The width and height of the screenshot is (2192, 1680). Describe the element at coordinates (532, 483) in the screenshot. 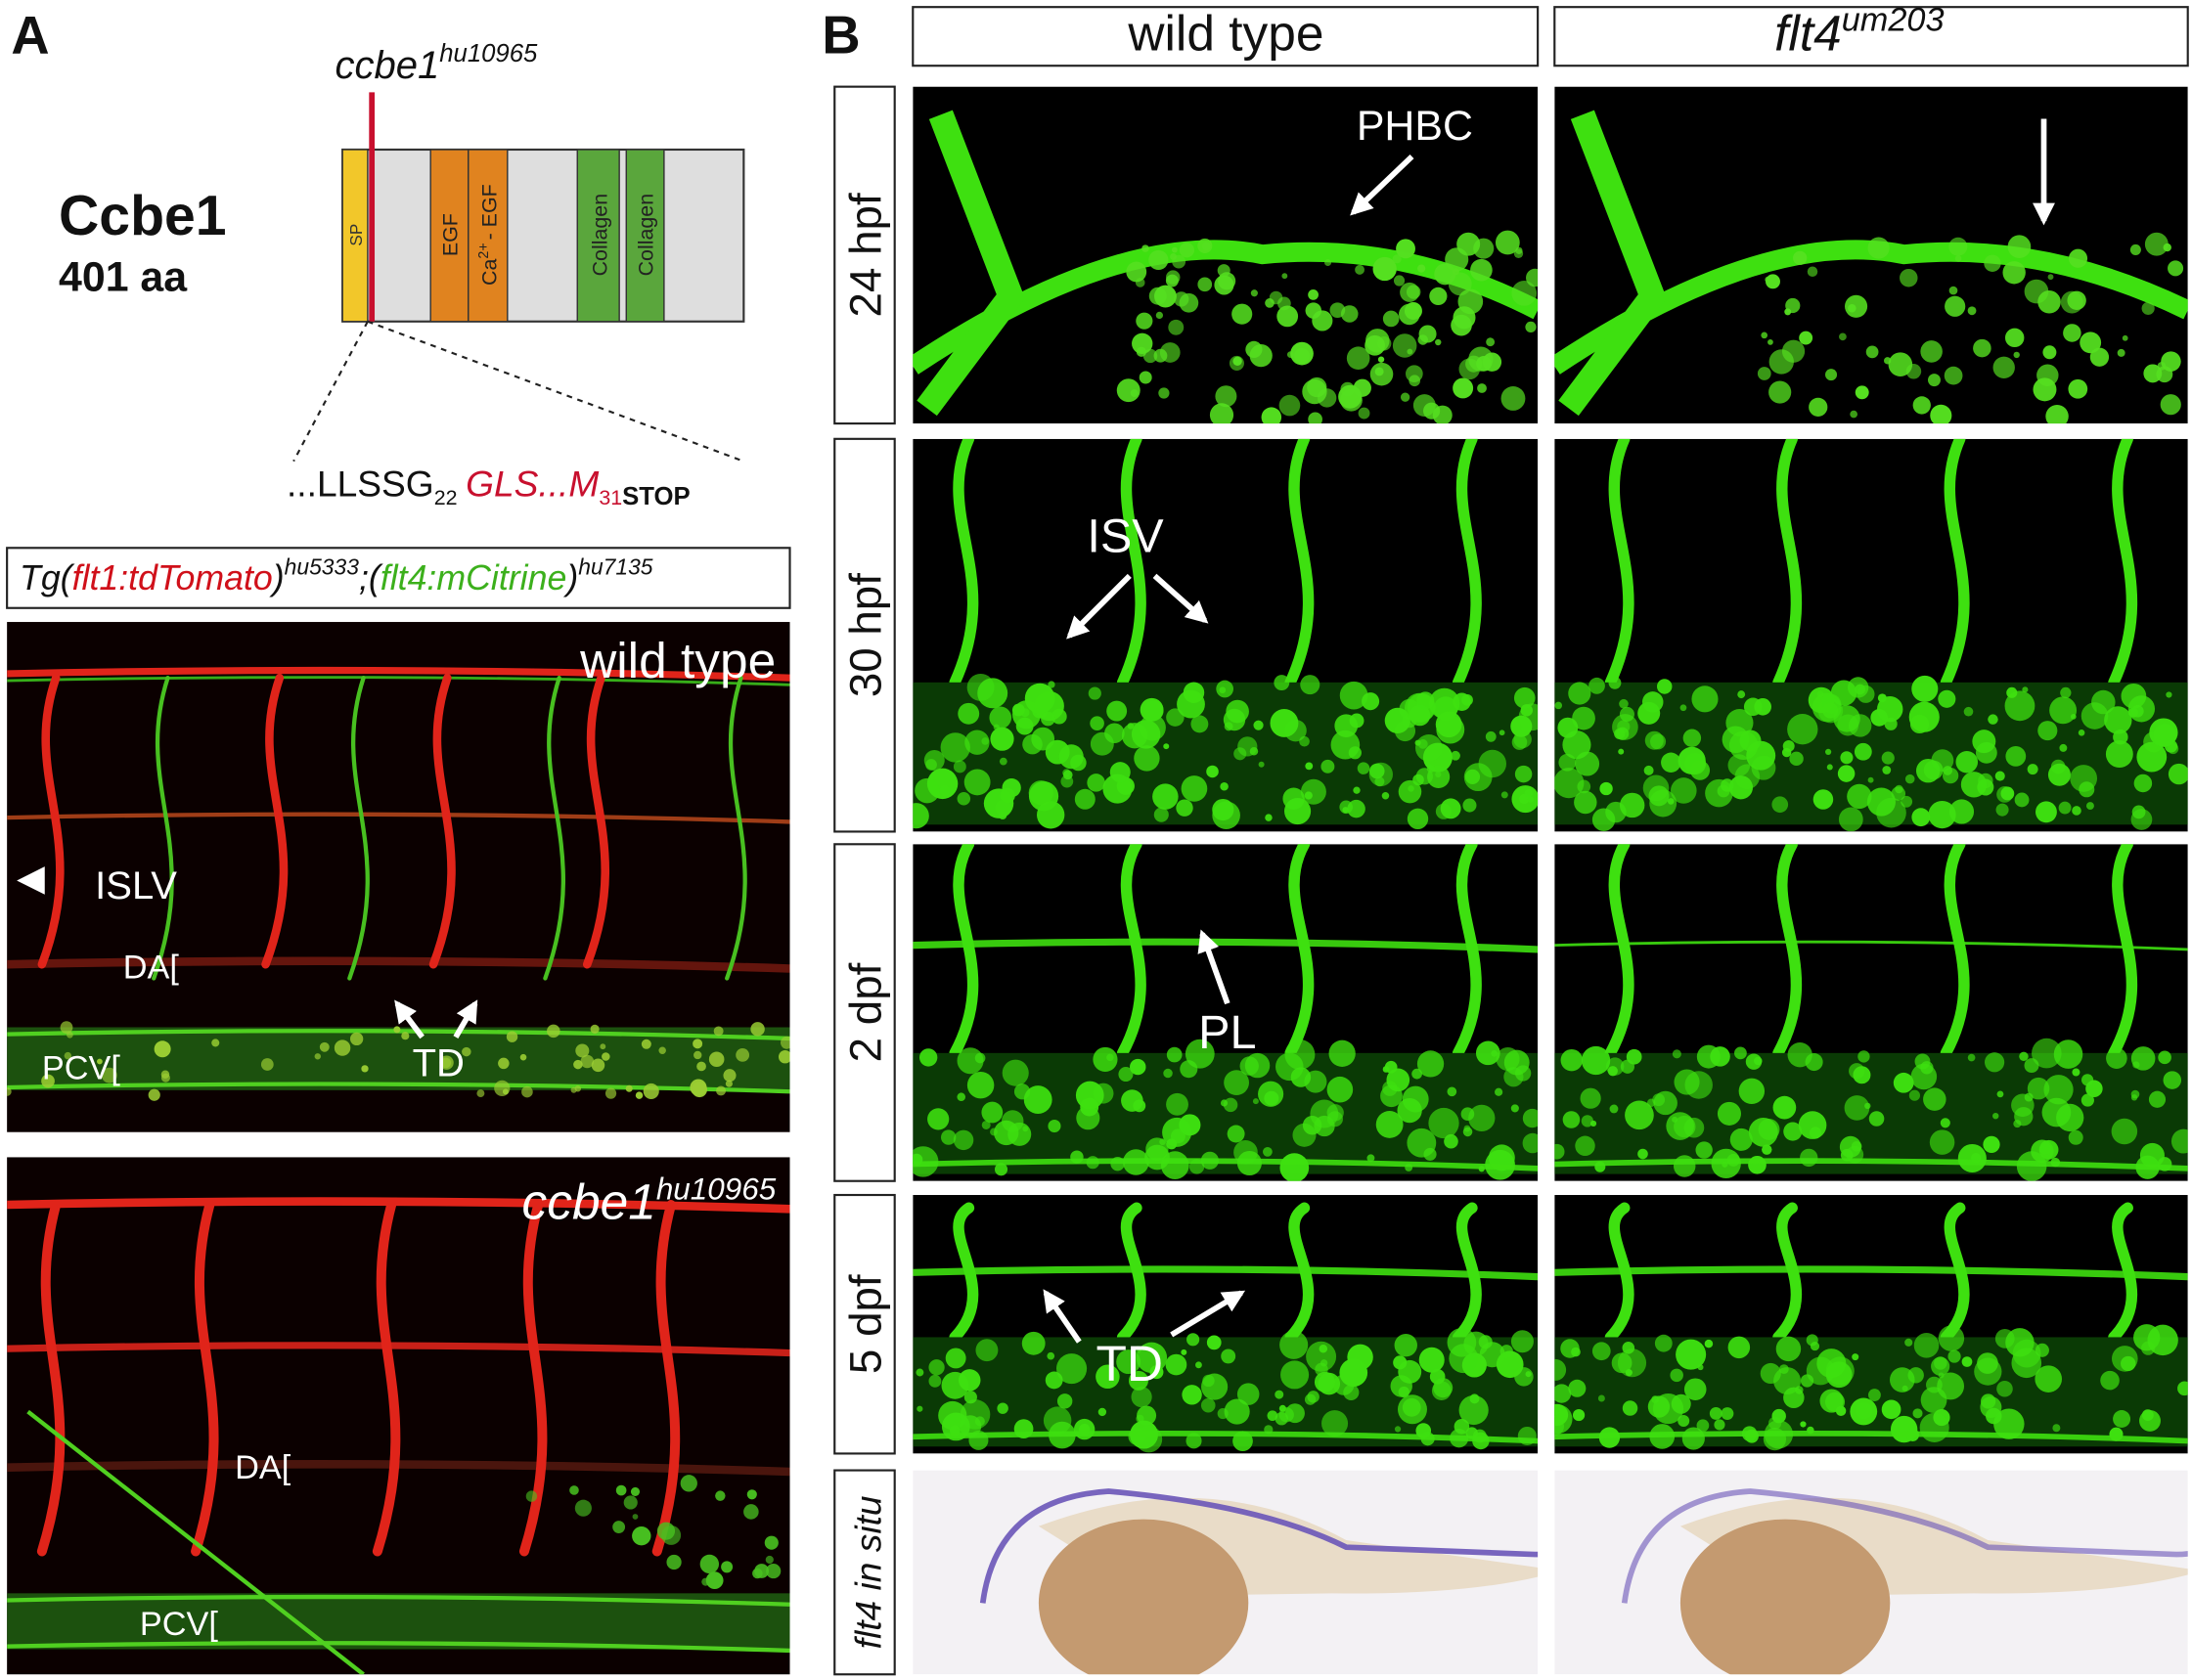

I see `mutant-sequence: GLS...M` at that location.